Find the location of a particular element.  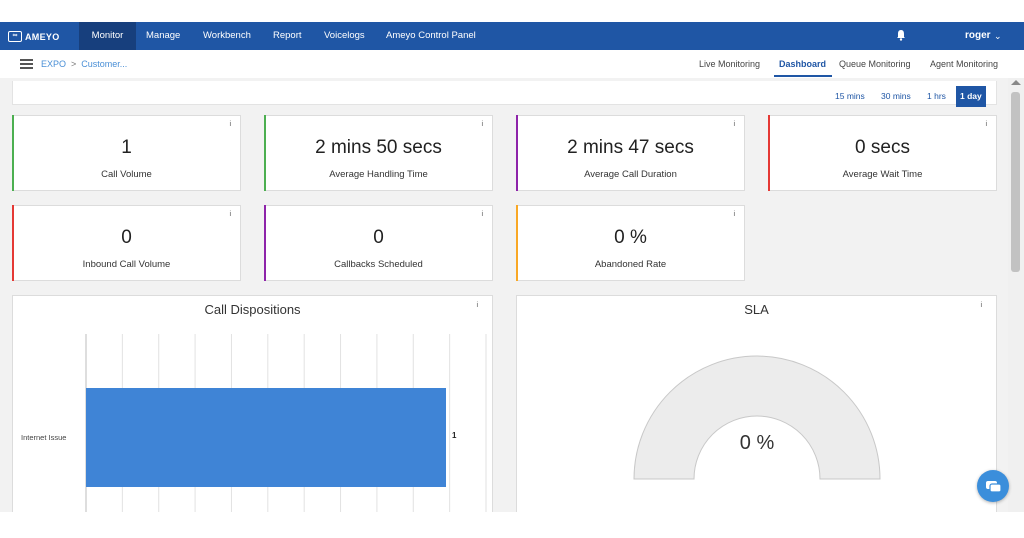

nav-item-manage: Manage is located at coordinates (163, 35).